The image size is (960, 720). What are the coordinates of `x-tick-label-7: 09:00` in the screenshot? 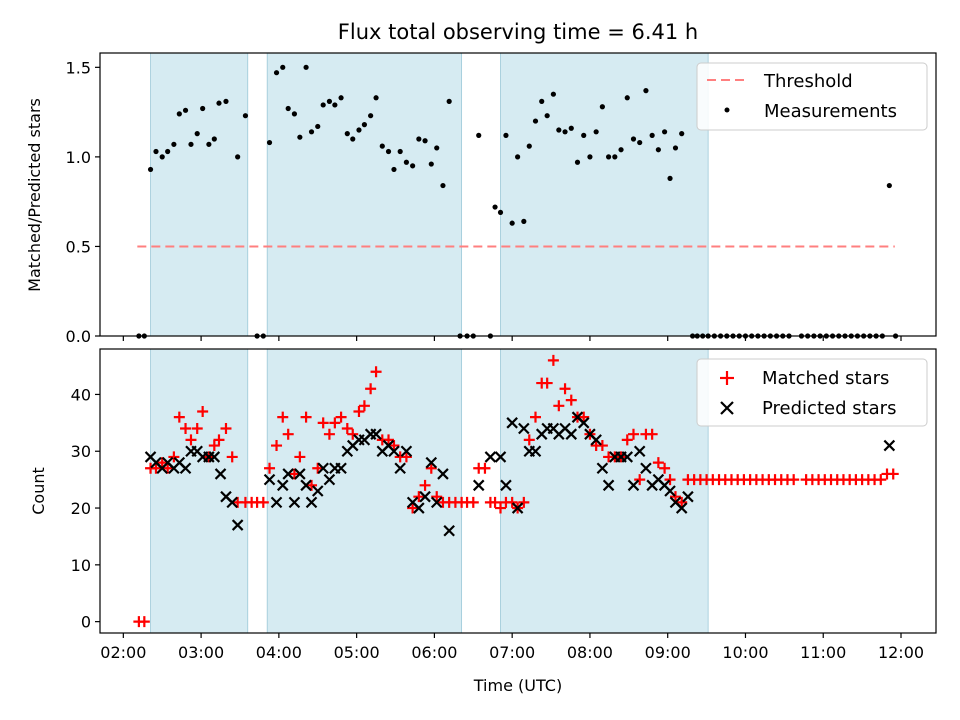 It's located at (668, 652).